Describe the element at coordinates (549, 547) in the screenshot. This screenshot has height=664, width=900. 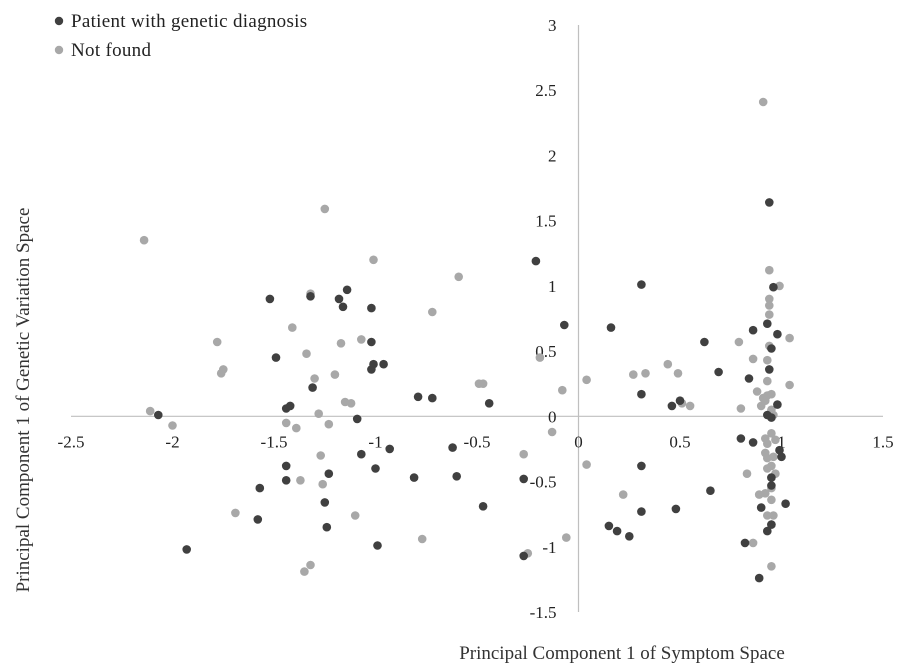
I see `y-tick-label: -1` at that location.